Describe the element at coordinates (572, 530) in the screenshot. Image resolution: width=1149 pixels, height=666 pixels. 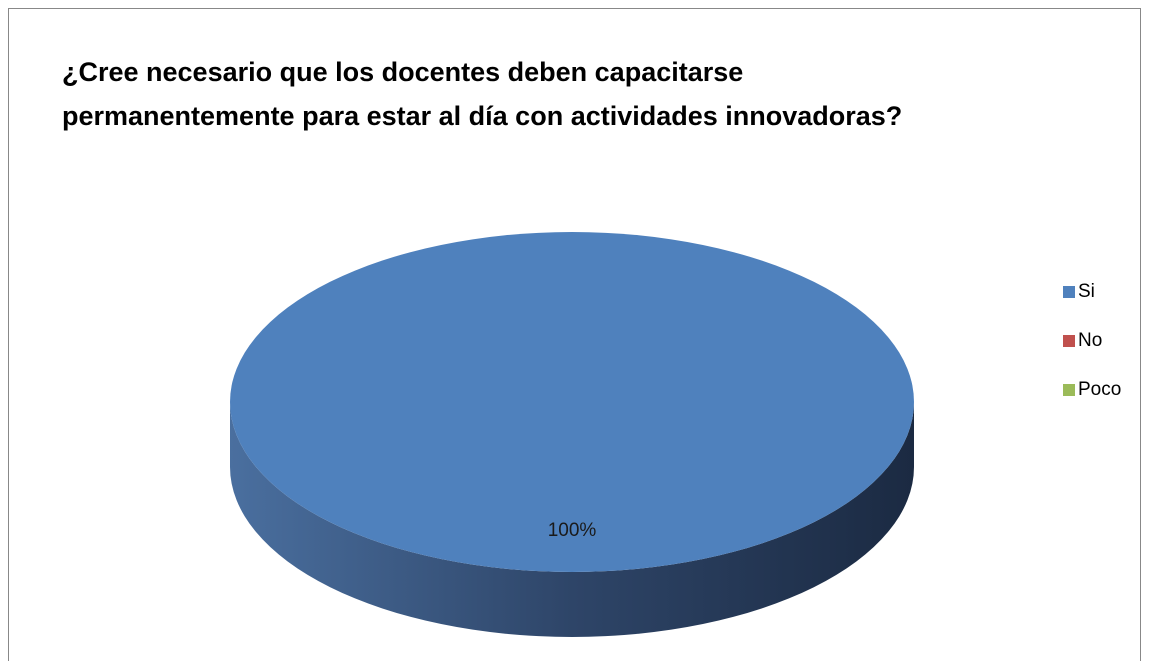
I see `data-label: 100%` at that location.